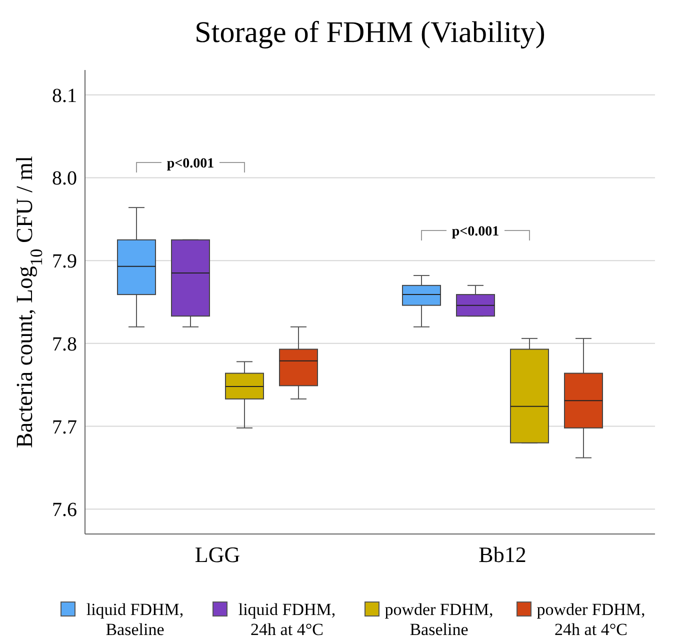  I want to click on y-tick-label: 7.7, so click(64, 427).